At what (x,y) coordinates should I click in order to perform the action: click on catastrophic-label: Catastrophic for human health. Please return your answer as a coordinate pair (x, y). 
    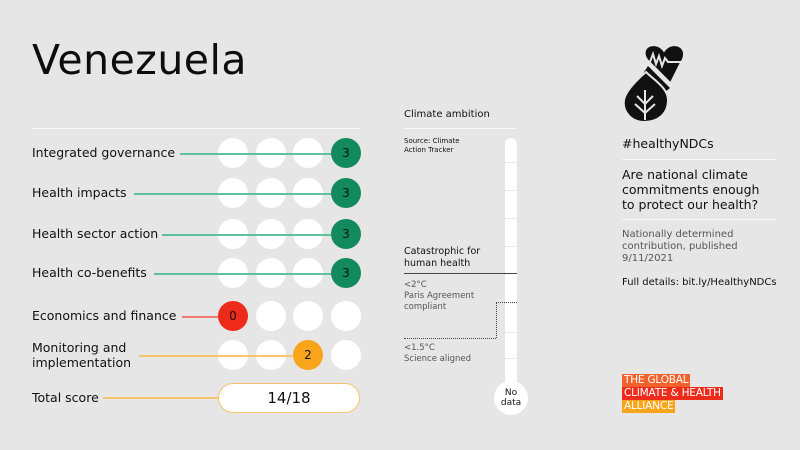
    Looking at the image, I should click on (442, 258).